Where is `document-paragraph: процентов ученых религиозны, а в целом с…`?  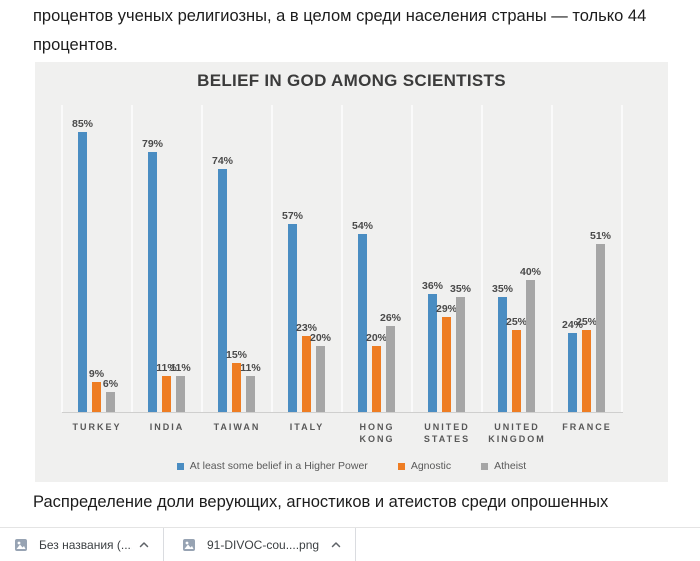
document-paragraph: процентов ученых религиозны, а в целом с… is located at coordinates (339, 31).